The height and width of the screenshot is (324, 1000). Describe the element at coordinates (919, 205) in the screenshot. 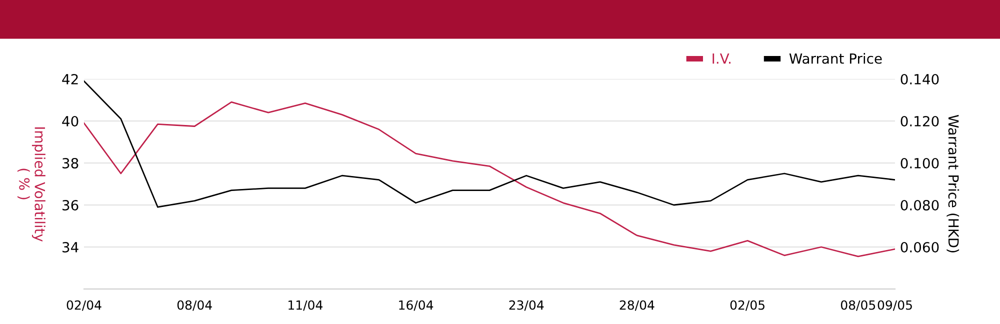

I see `y2-tick-label: 0.080` at that location.